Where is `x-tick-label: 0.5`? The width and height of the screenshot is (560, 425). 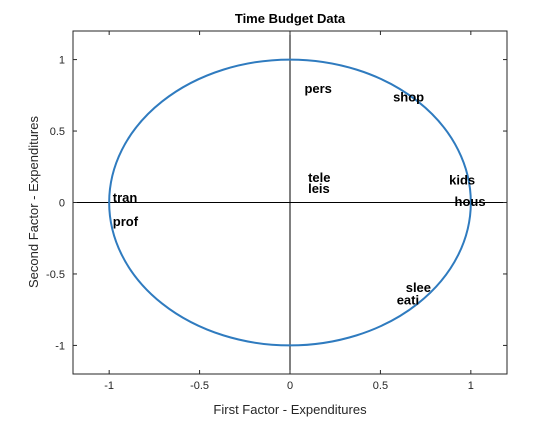 x-tick-label: 0.5 is located at coordinates (380, 386).